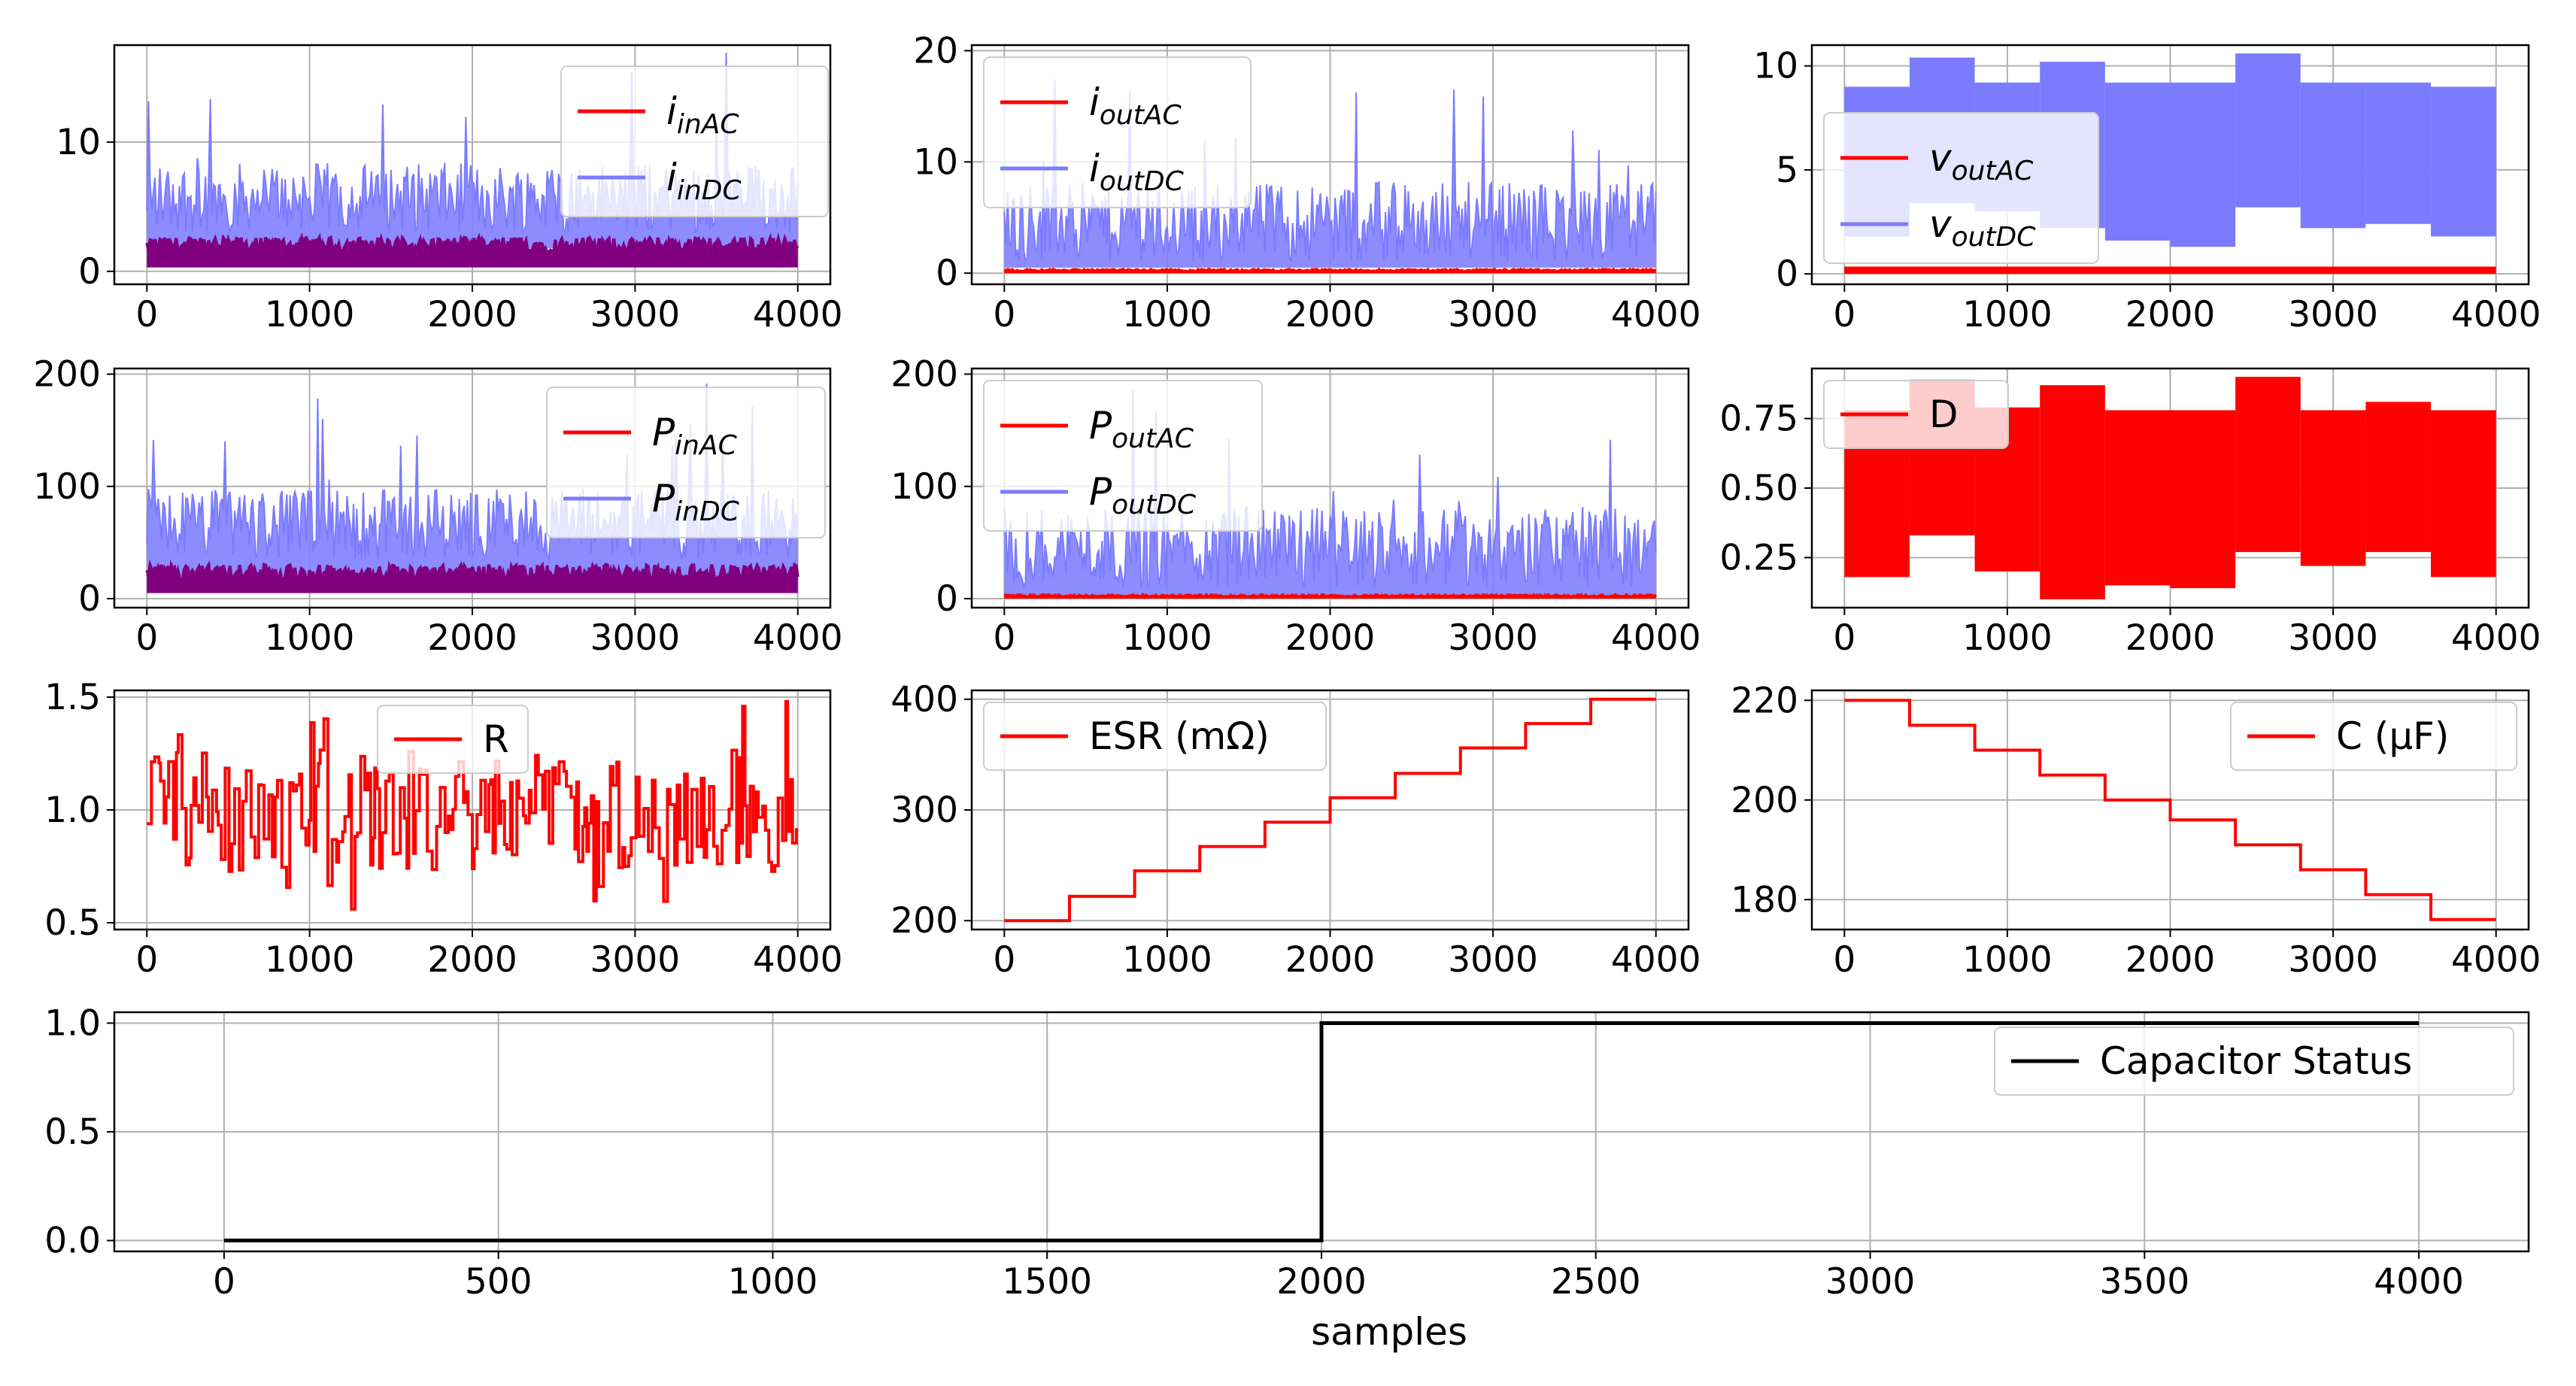 The width and height of the screenshot is (2576, 1386). What do you see at coordinates (694, 141) in the screenshot?
I see `legend: iinAC iinDC` at bounding box center [694, 141].